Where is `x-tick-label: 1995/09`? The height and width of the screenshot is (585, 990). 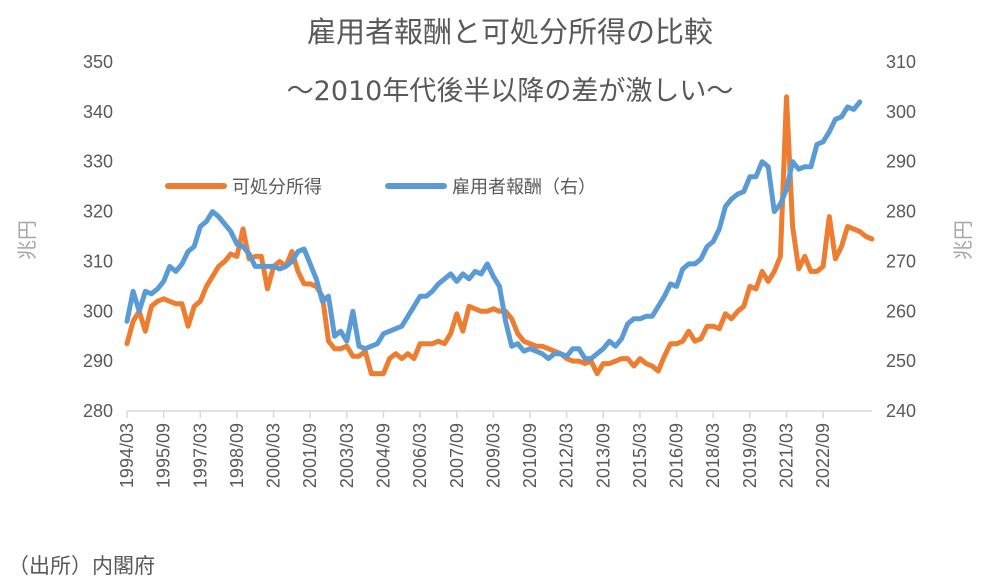 x-tick-label: 1995/09 is located at coordinates (164, 455).